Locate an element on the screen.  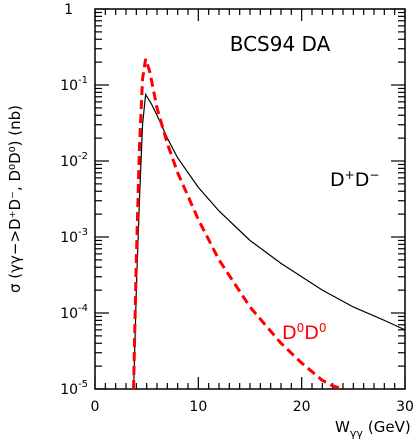
x-tick-label: 10 is located at coordinates (198, 407).